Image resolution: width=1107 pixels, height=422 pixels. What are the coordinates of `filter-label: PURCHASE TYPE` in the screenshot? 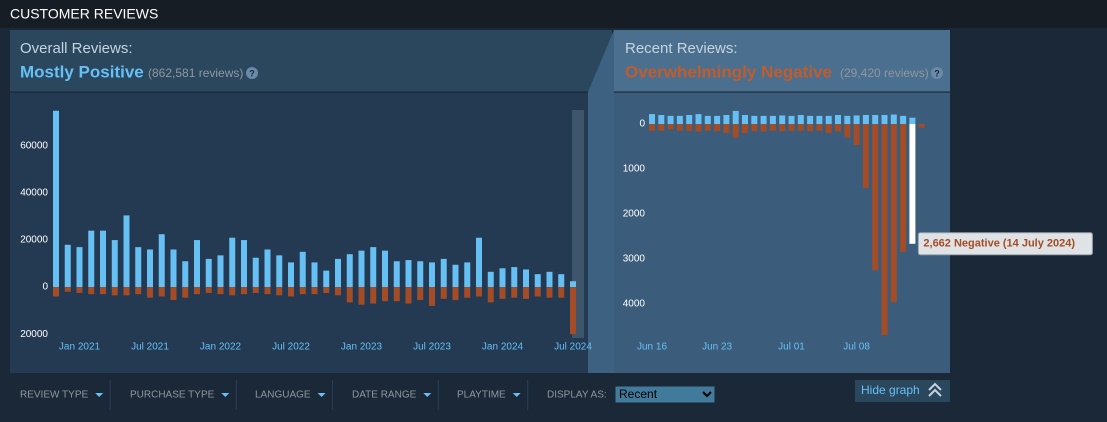 It's located at (172, 395).